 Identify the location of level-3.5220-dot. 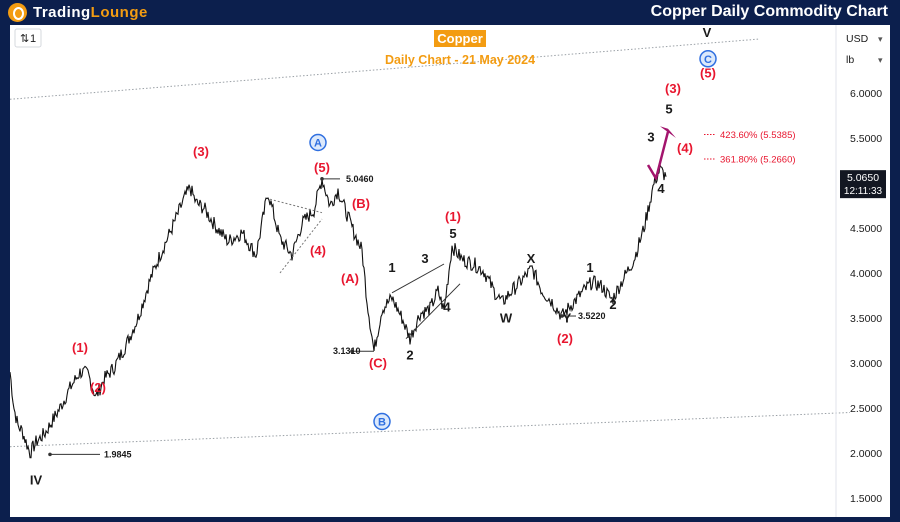
(562, 316).